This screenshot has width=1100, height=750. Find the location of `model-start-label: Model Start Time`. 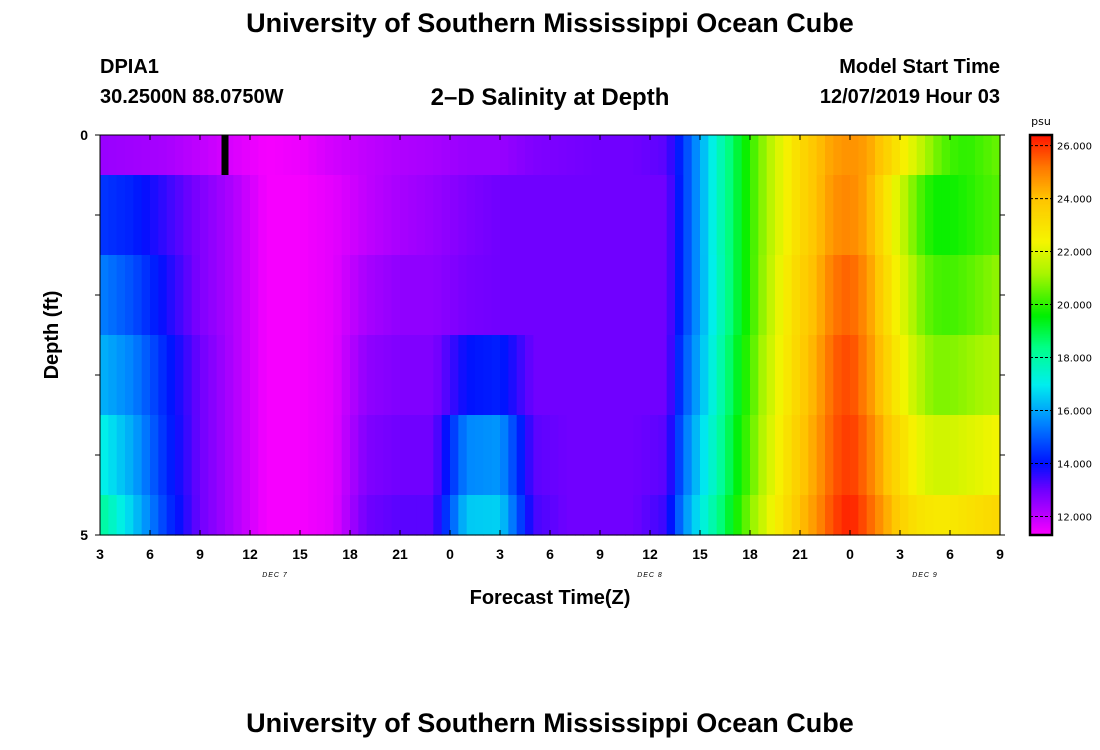

model-start-label: Model Start Time is located at coordinates (919, 67).